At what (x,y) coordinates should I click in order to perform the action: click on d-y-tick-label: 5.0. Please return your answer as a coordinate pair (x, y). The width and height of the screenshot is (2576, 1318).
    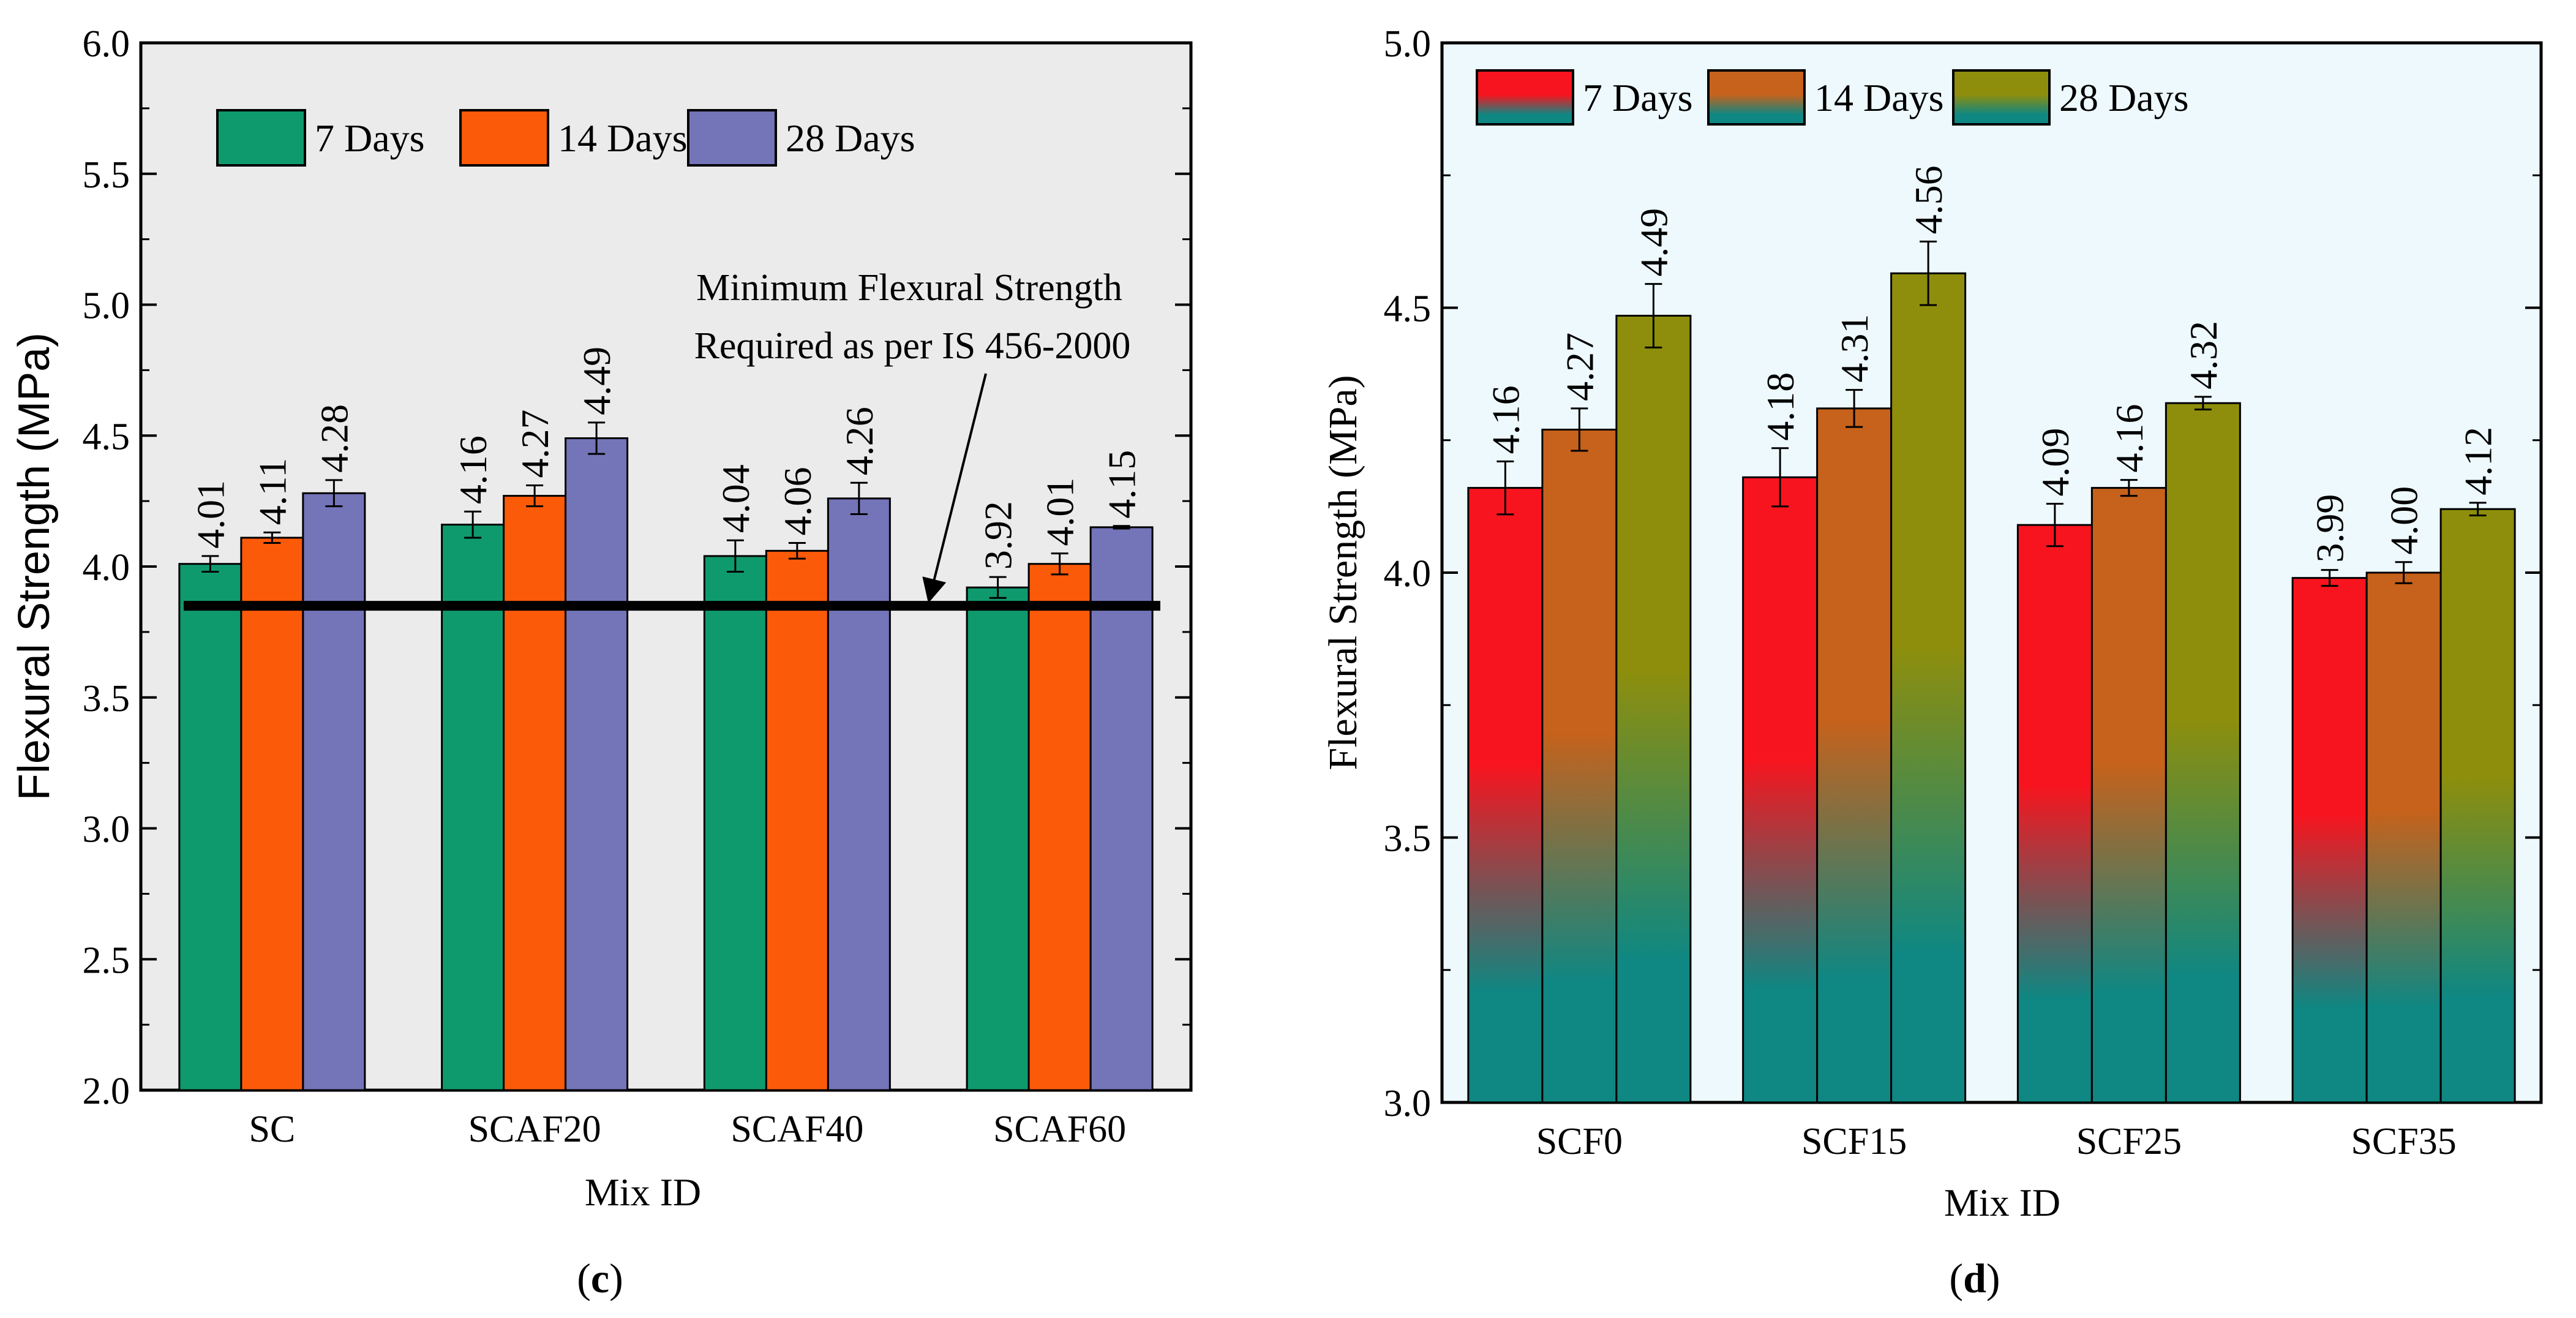
    Looking at the image, I should click on (1408, 44).